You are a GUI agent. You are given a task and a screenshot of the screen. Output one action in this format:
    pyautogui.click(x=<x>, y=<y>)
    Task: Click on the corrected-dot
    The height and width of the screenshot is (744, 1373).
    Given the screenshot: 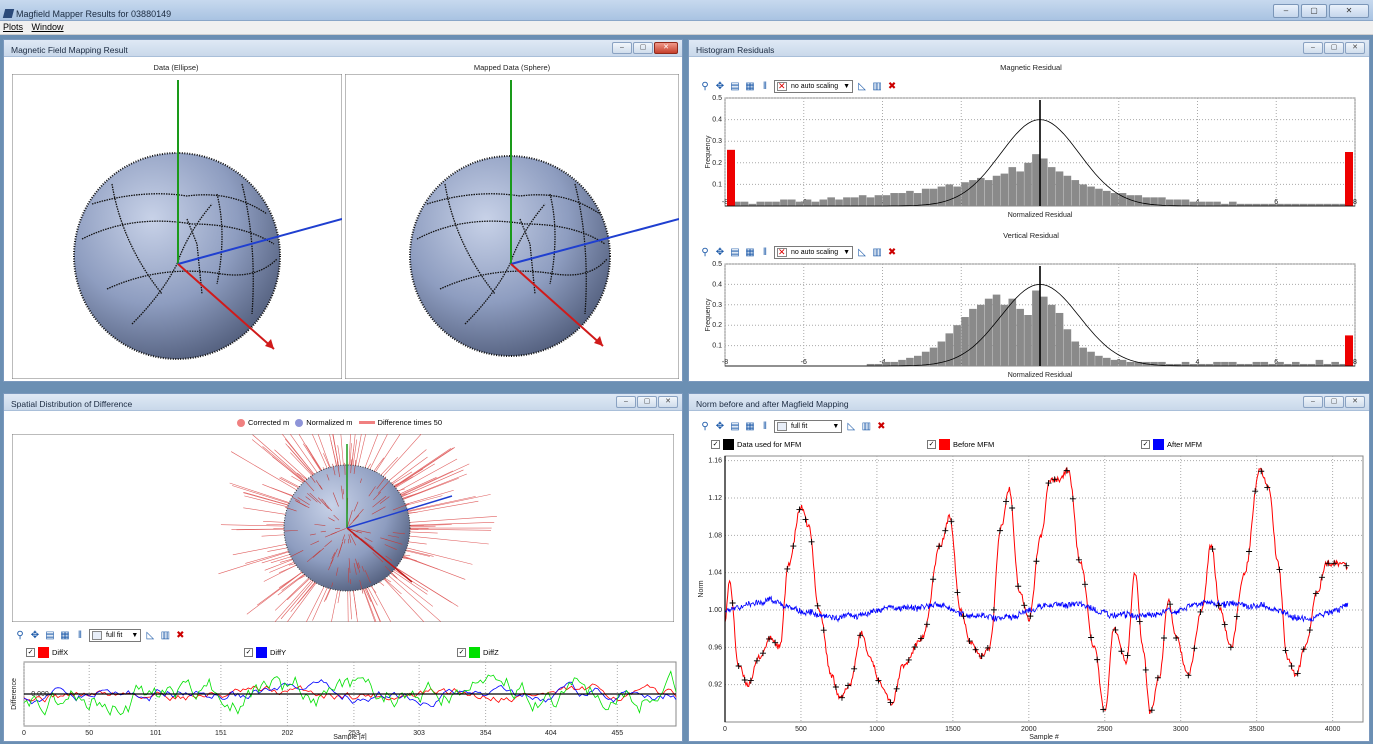 What is the action you would take?
    pyautogui.click(x=241, y=422)
    